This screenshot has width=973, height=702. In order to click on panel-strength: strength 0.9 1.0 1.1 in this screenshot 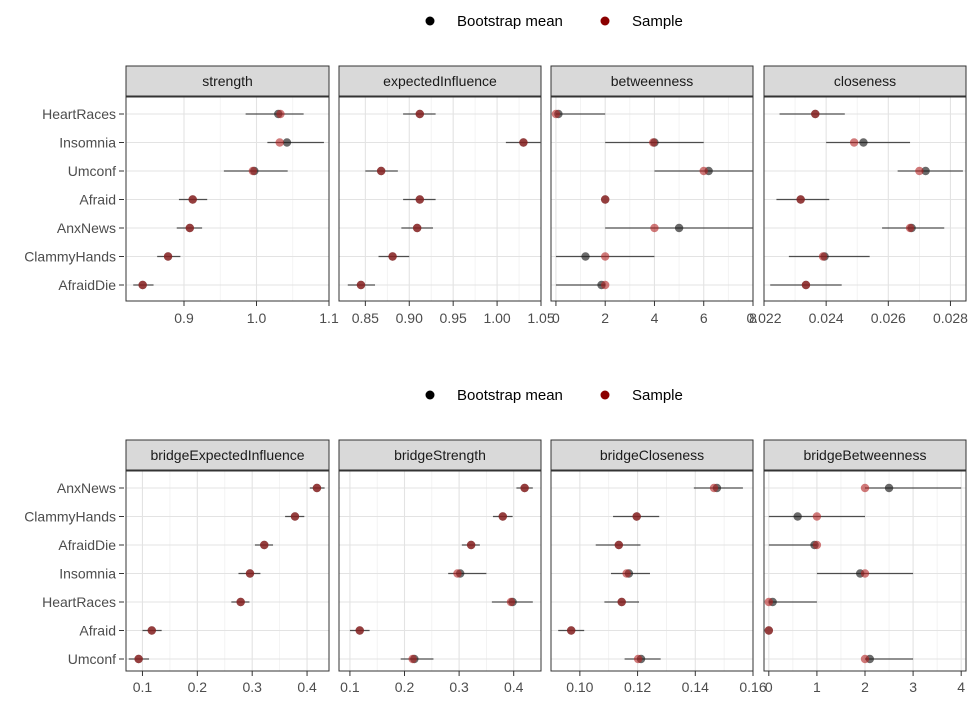, I will do `click(232, 195)`.